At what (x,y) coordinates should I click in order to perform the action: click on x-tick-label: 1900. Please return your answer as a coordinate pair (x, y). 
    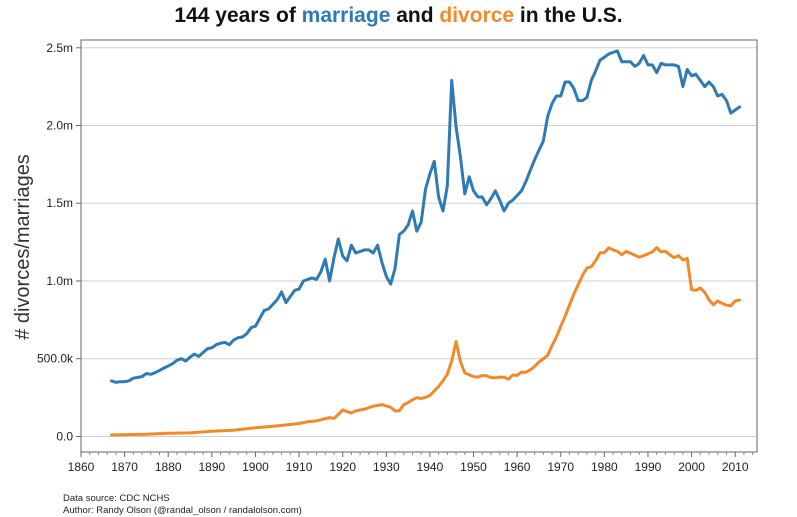
    Looking at the image, I should click on (255, 467).